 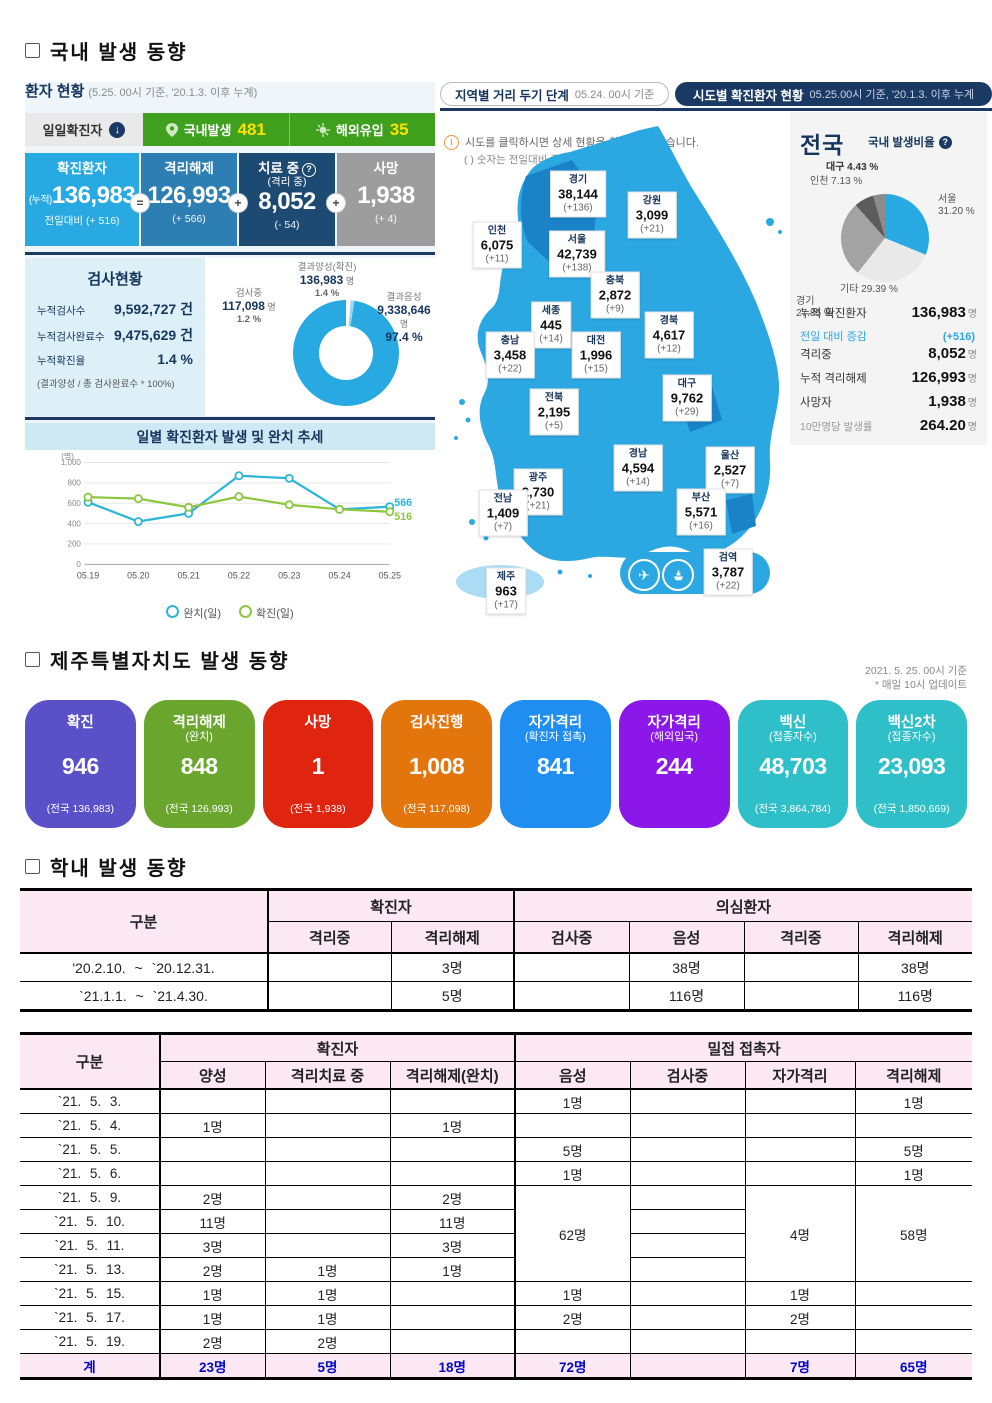 What do you see at coordinates (230, 436) in the screenshot?
I see `trend-chart-title: 일별 확진환자 발생 및 완치 추세` at bounding box center [230, 436].